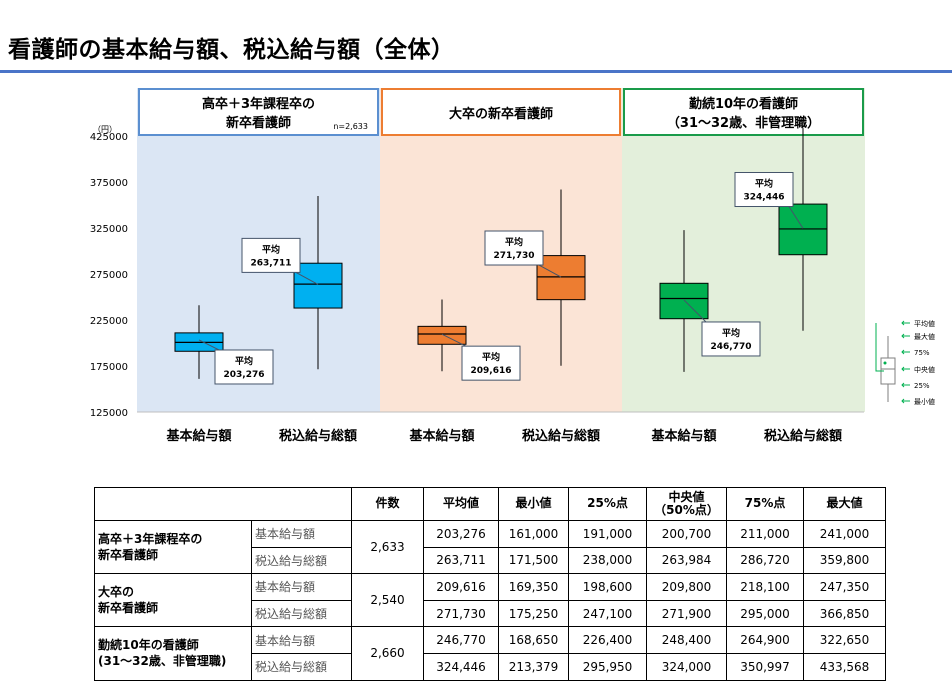 The height and width of the screenshot is (685, 952). What do you see at coordinates (533, 560) in the screenshot?
I see `cell-min: 171,500` at bounding box center [533, 560].